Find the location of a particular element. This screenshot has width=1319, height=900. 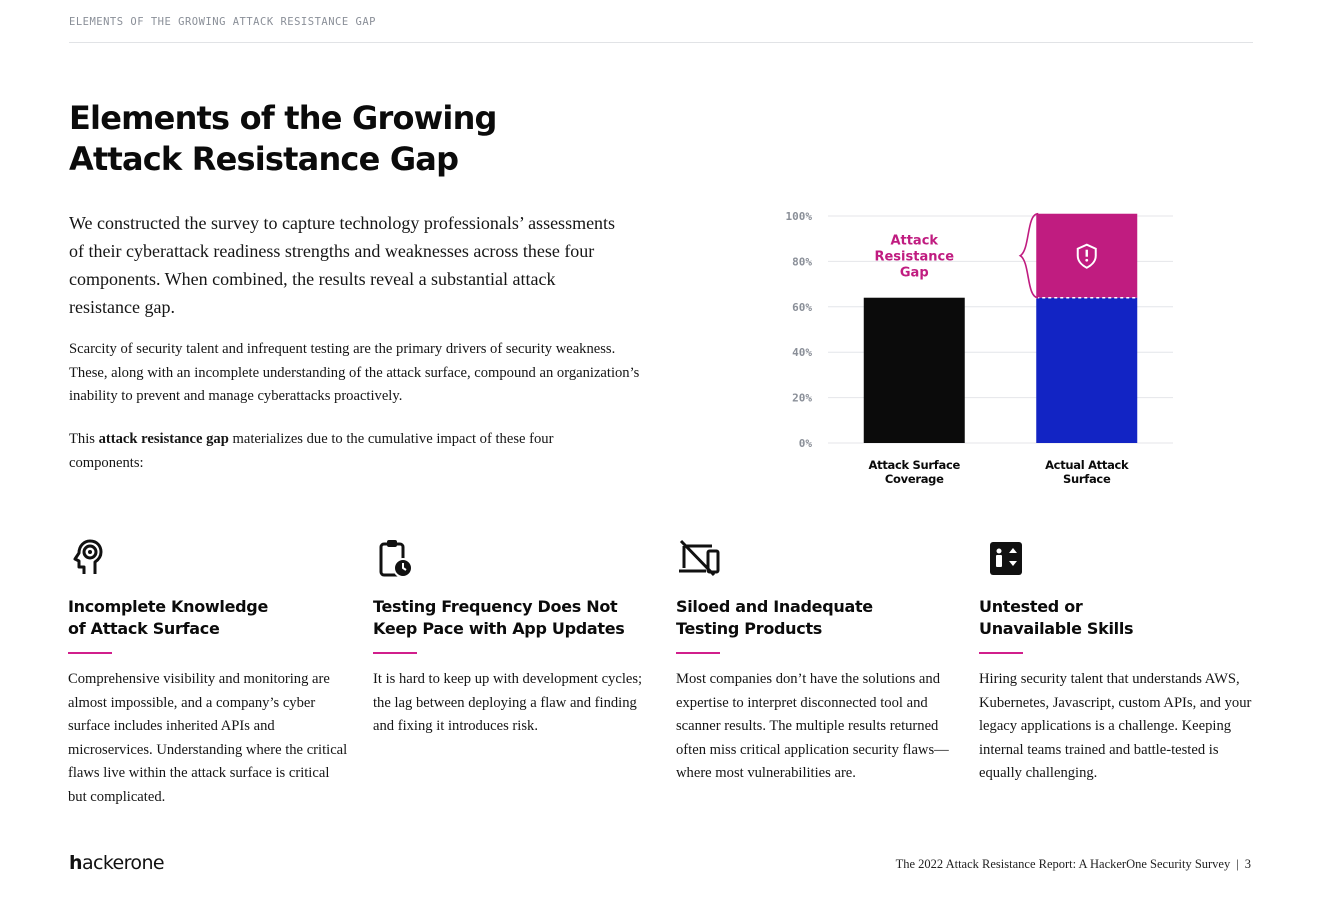

y-tick-label: 40% is located at coordinates (802, 352).